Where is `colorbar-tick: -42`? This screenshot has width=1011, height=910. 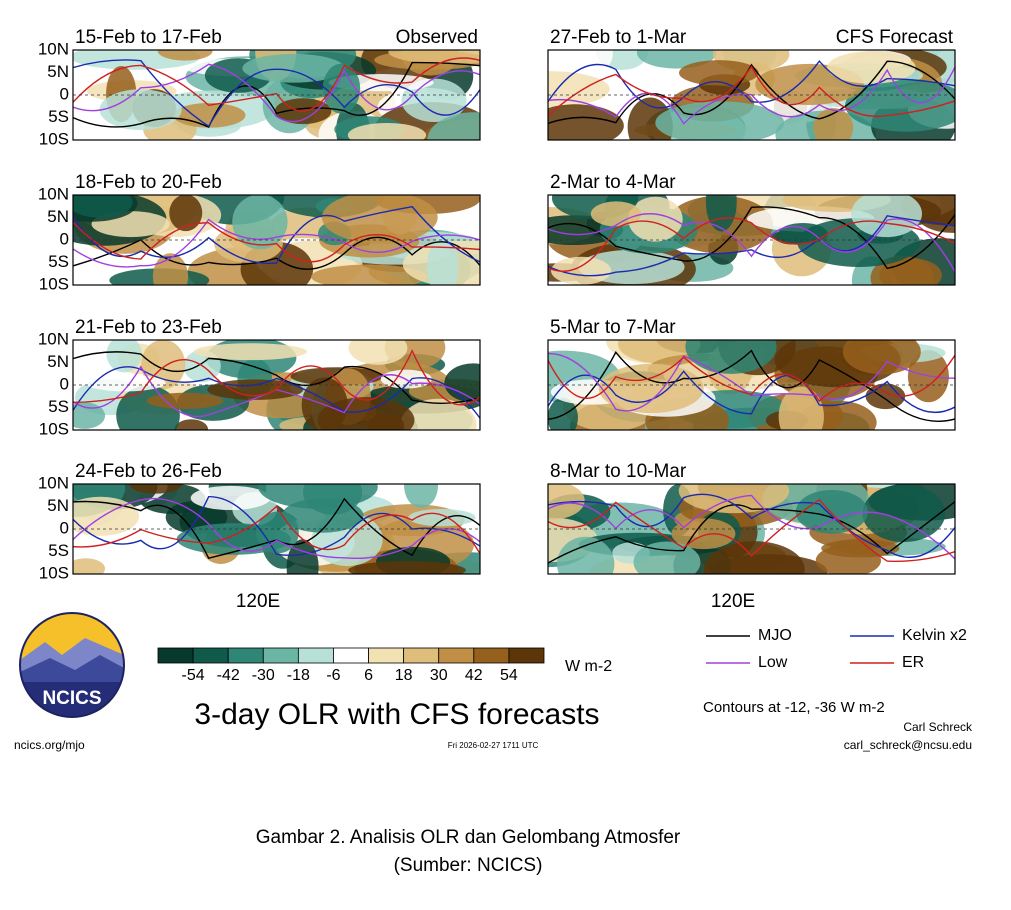 colorbar-tick: -42 is located at coordinates (228, 675).